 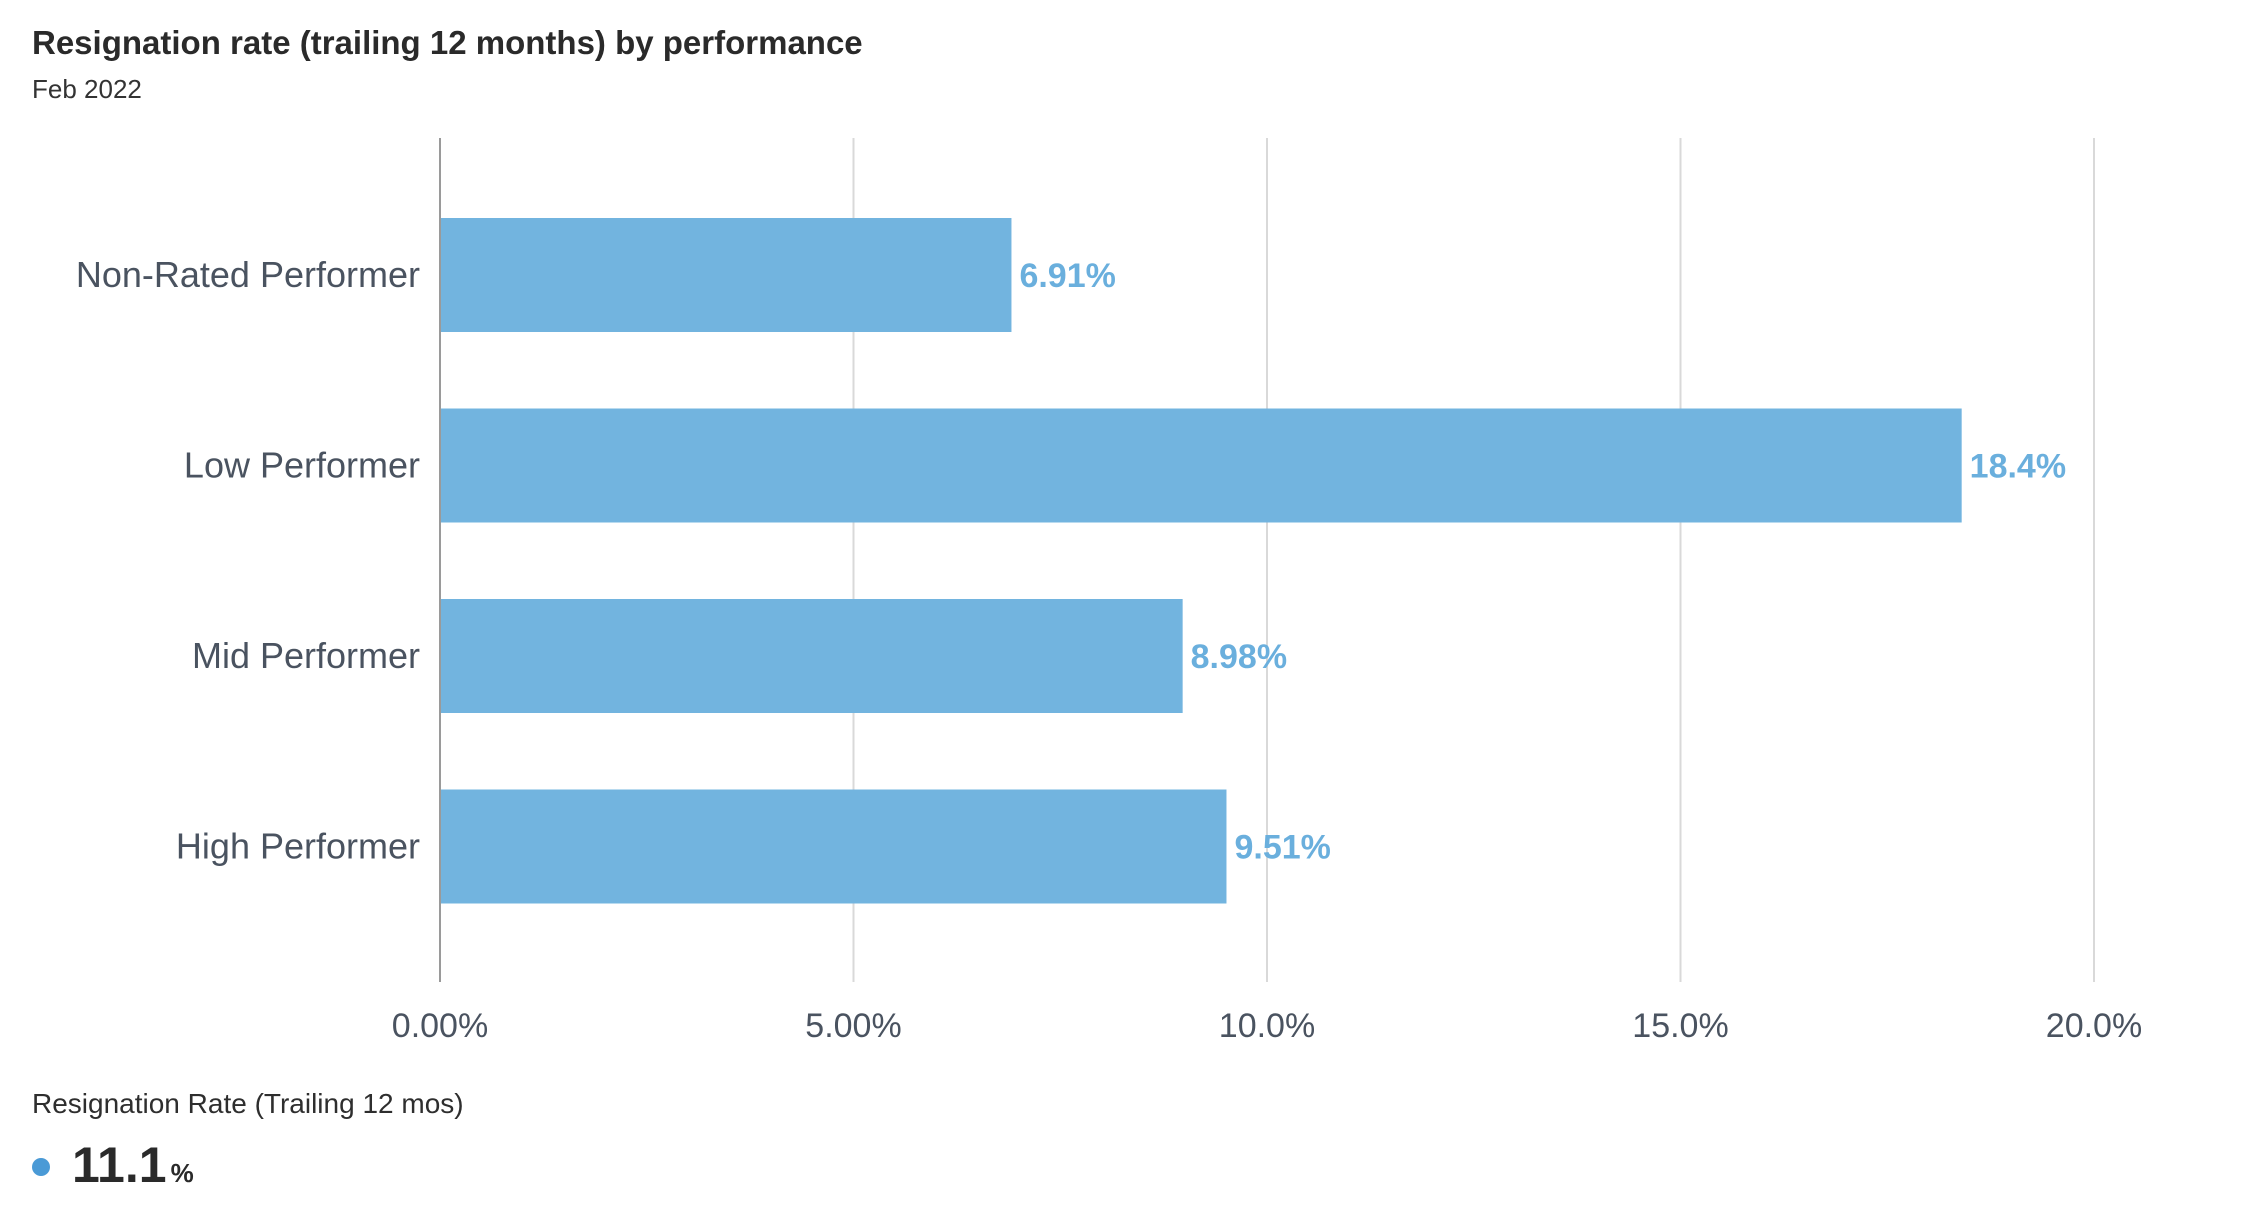 I want to click on x-tick-label: 0.00%, so click(x=440, y=1026).